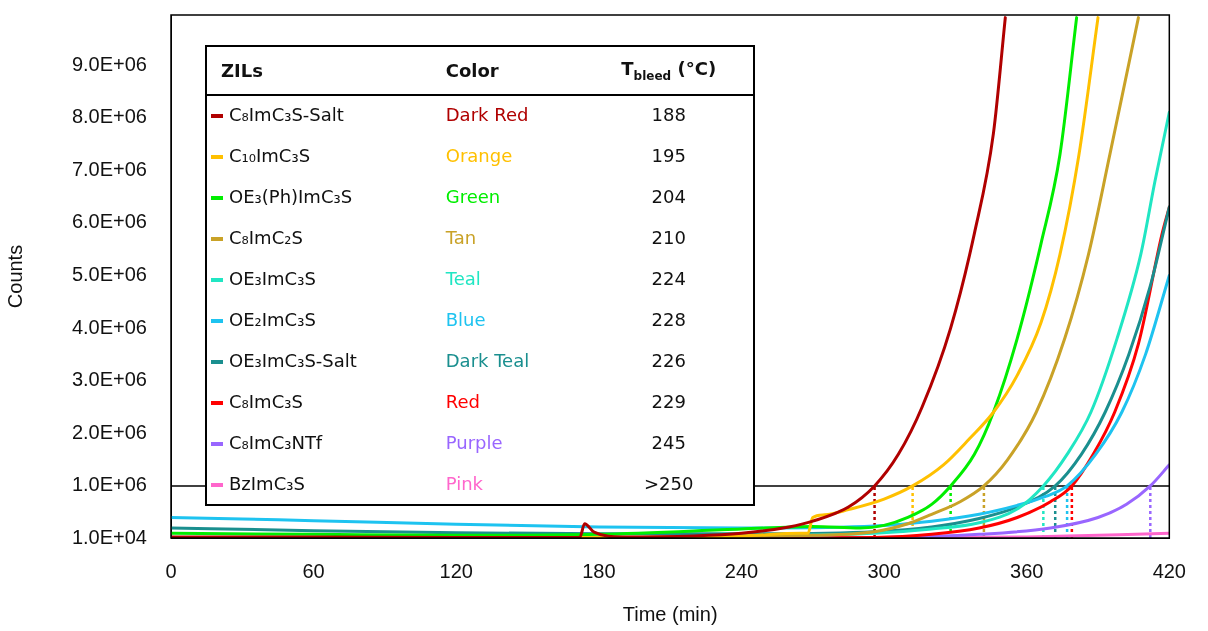  Describe the element at coordinates (473, 196) in the screenshot. I see `annotation: Green` at that location.